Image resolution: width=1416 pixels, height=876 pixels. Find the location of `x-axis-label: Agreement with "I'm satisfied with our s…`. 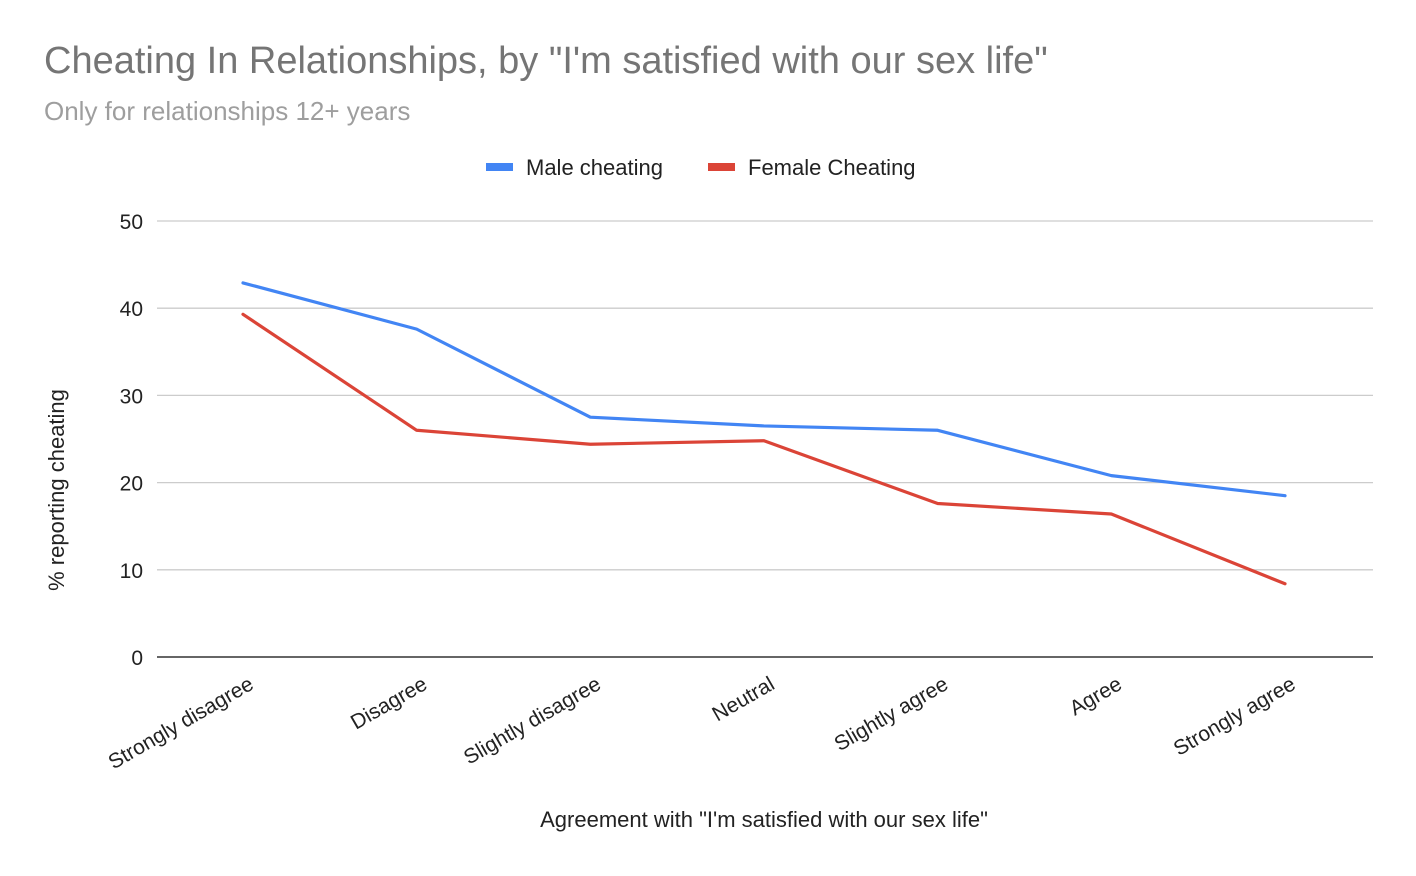

x-axis-label: Agreement with "I'm satisfied with our s… is located at coordinates (764, 819).